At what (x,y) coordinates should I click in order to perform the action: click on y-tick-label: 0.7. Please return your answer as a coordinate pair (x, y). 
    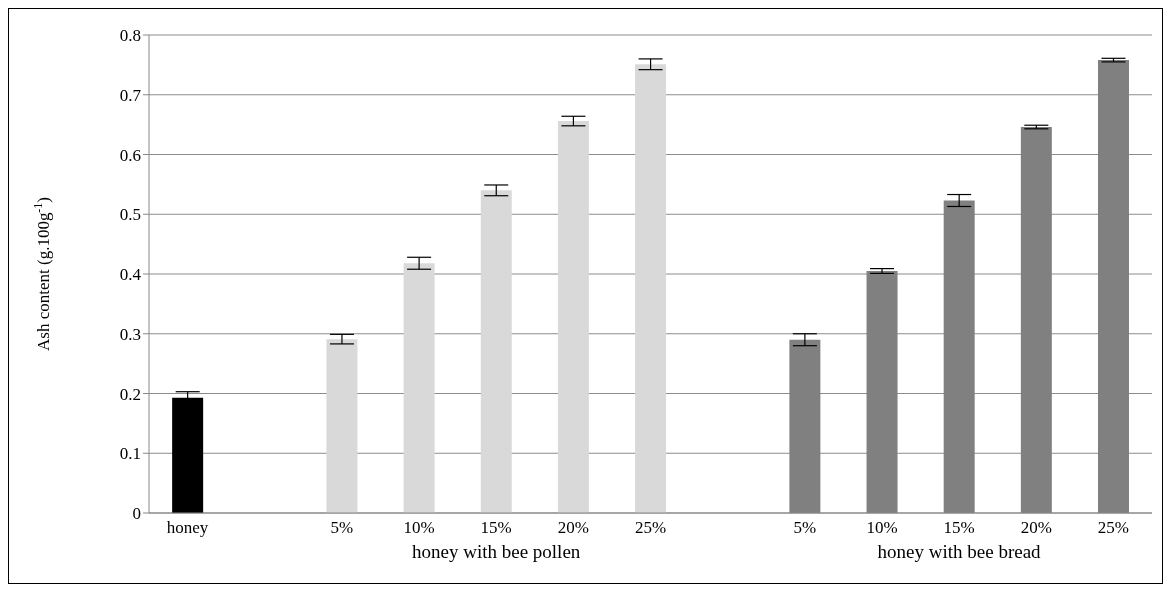
    Looking at the image, I should click on (130, 95).